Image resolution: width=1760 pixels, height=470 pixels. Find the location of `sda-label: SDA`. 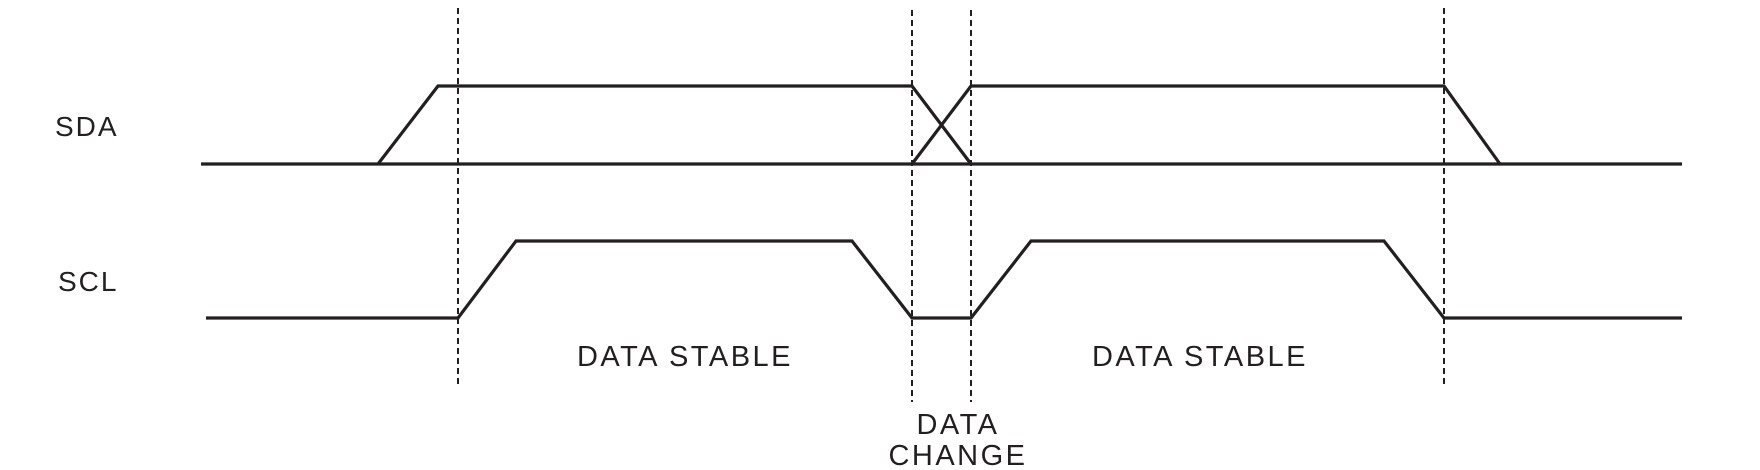

sda-label: SDA is located at coordinates (87, 126).